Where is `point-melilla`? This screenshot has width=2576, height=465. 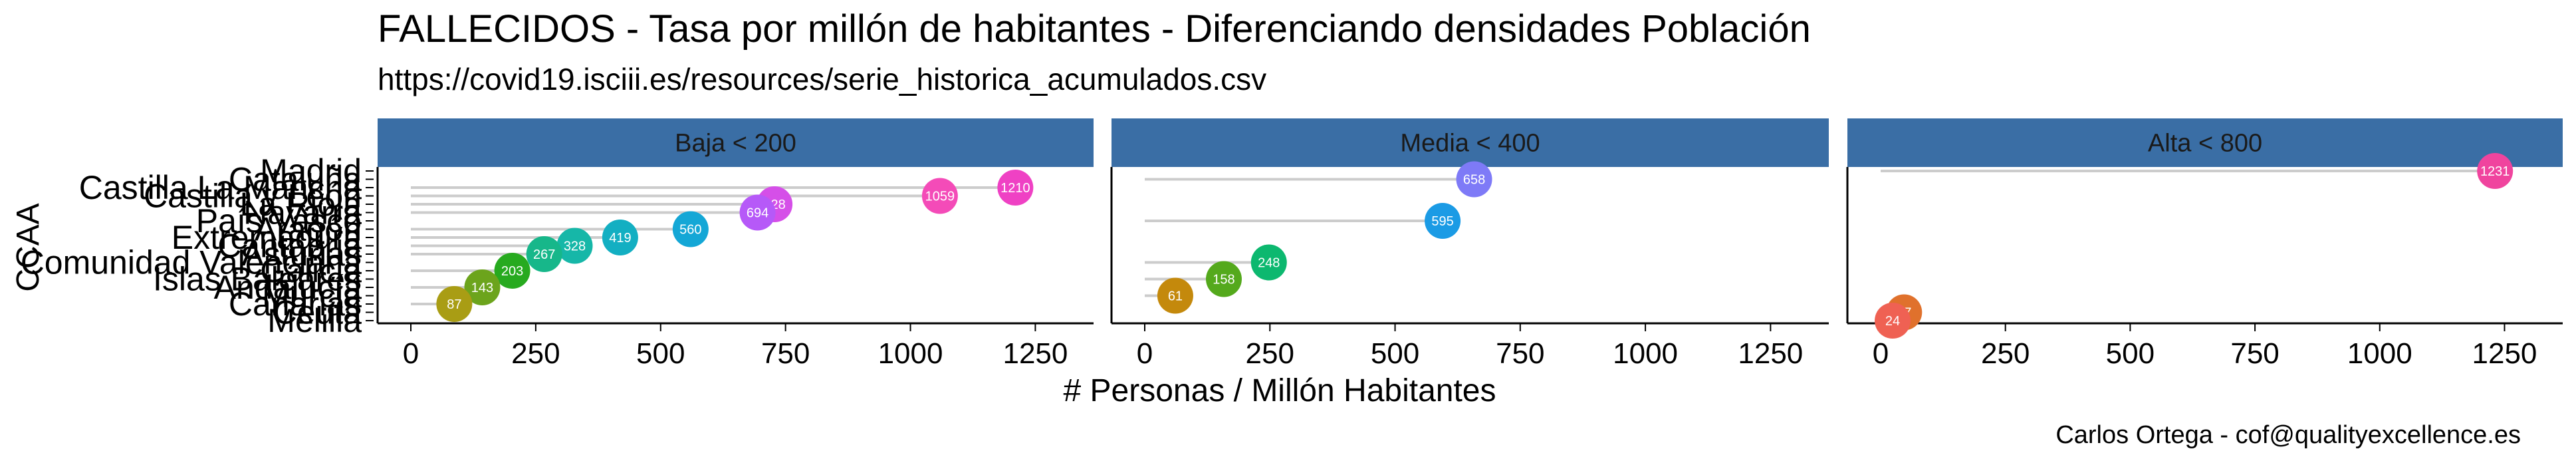 point-melilla is located at coordinates (1893, 321).